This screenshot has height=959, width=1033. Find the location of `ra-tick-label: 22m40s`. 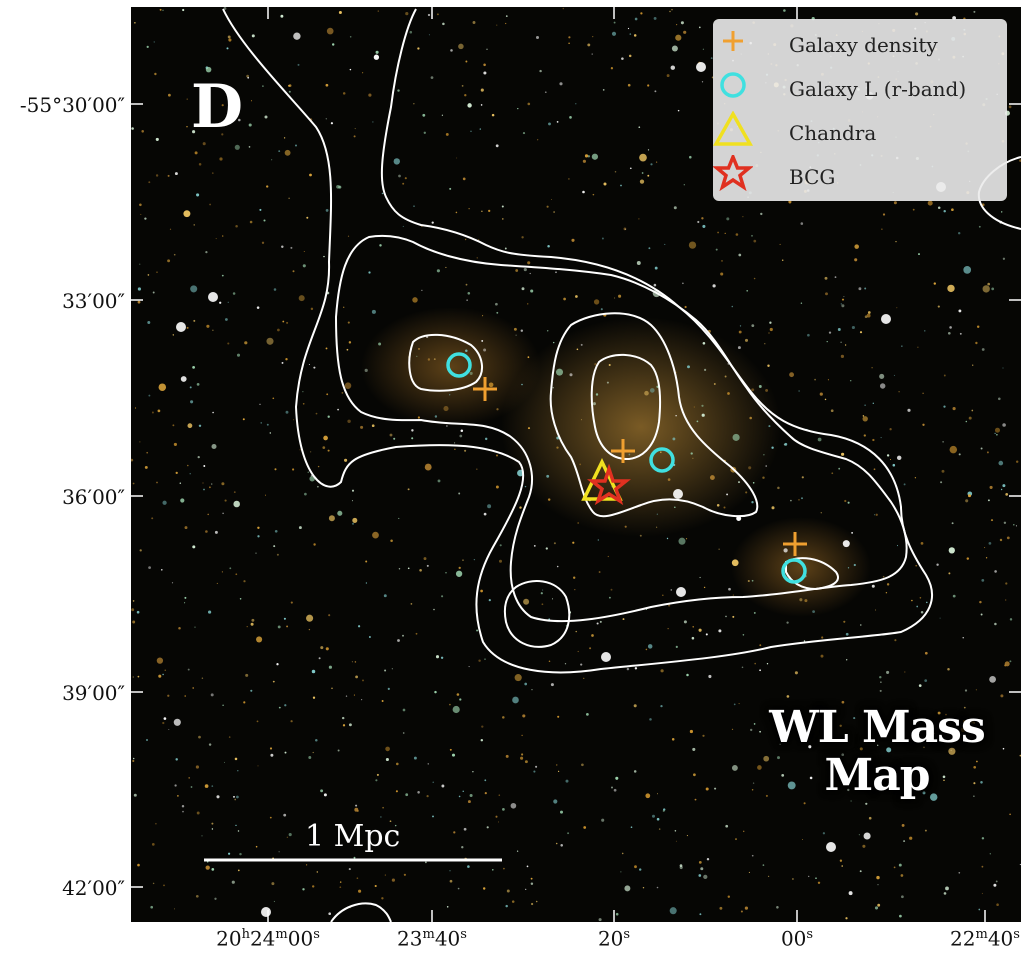

ra-tick-label: 22m40s is located at coordinates (985, 938).